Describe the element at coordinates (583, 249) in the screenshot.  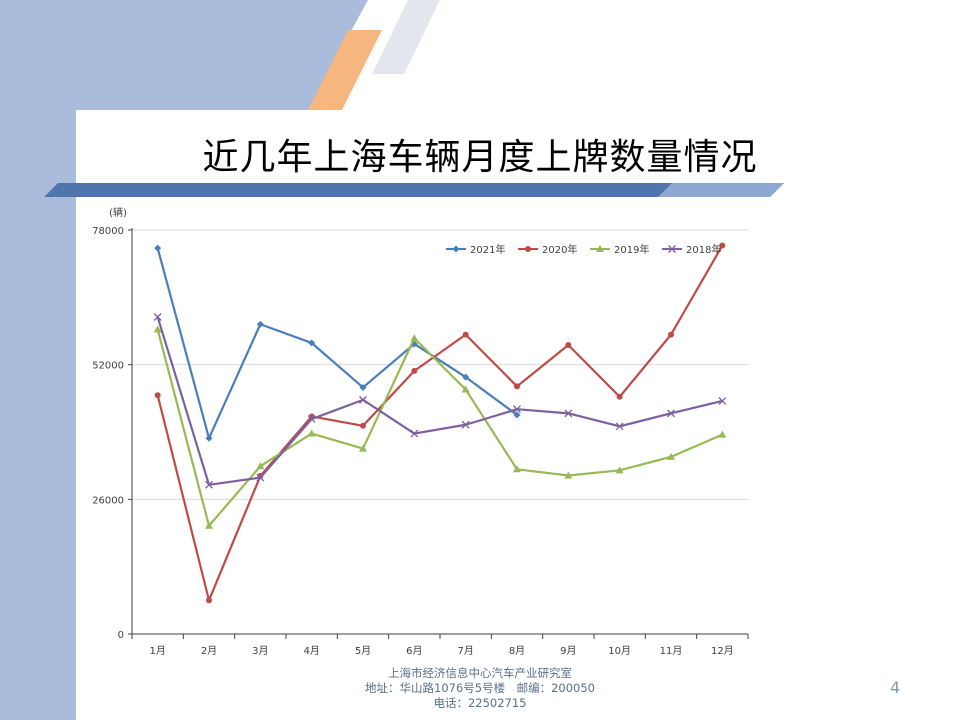
I see `legend: 2021年 2020年 2019年 2018年` at that location.